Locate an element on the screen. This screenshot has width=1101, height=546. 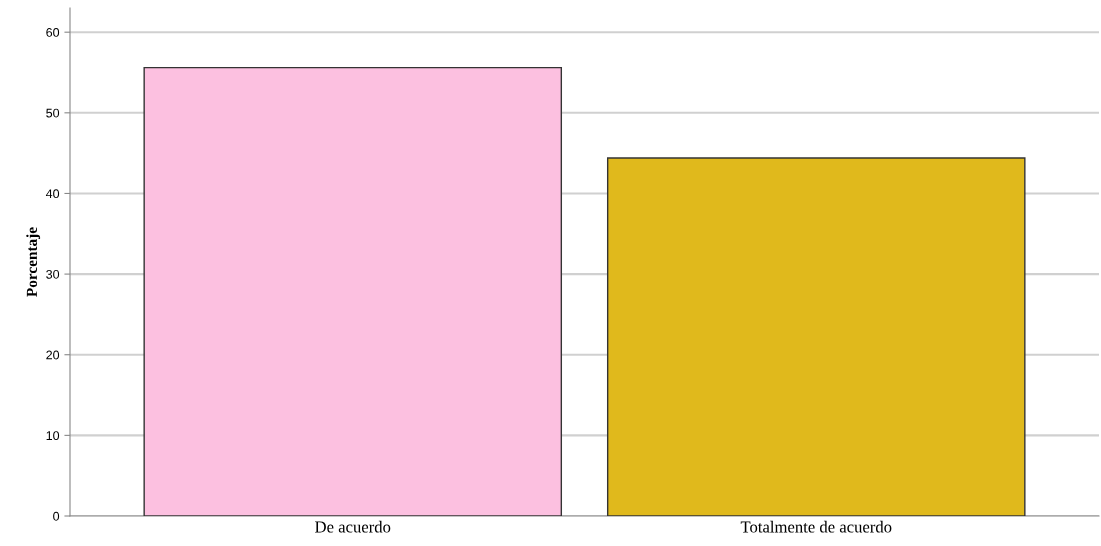
y-tick-label: 10 is located at coordinates (53, 436).